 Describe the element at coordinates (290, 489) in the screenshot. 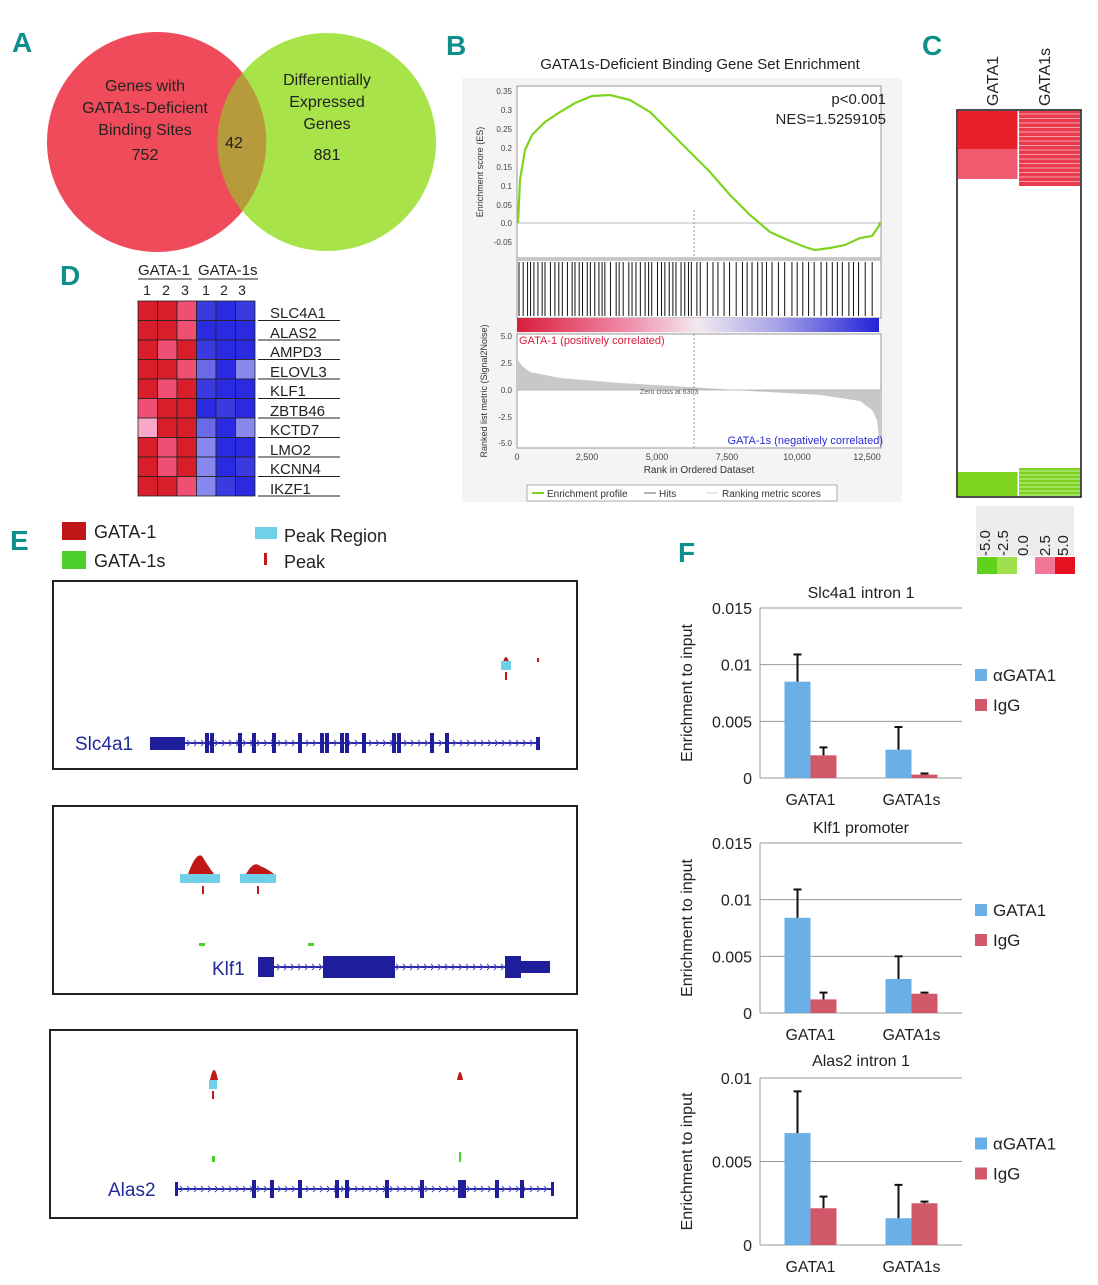

I see `gene-label: IKZF1` at that location.